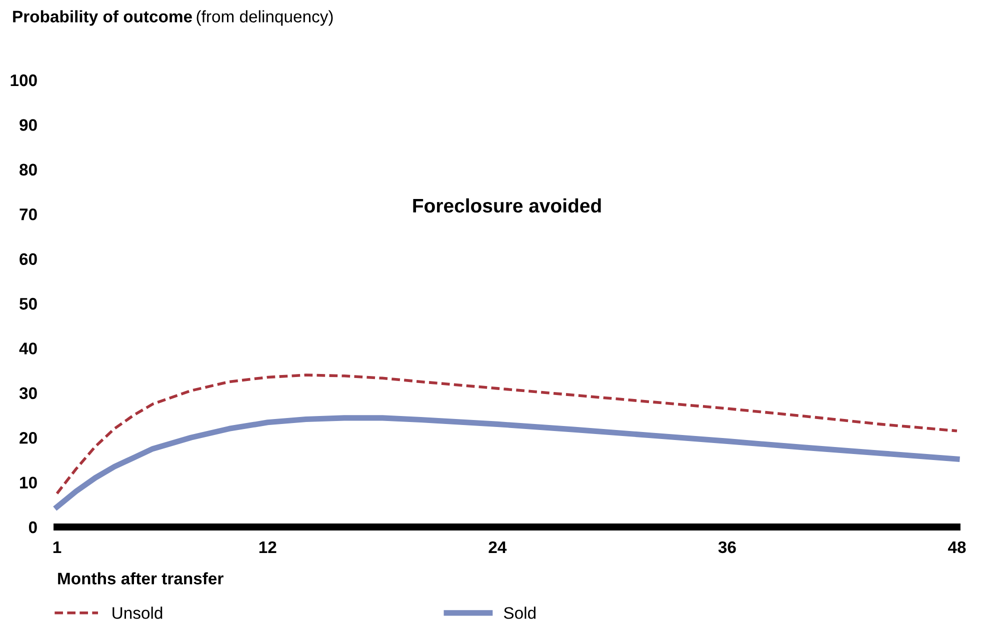 This screenshot has width=988, height=624. Describe the element at coordinates (28, 348) in the screenshot. I see `y-tick-label: 40` at that location.